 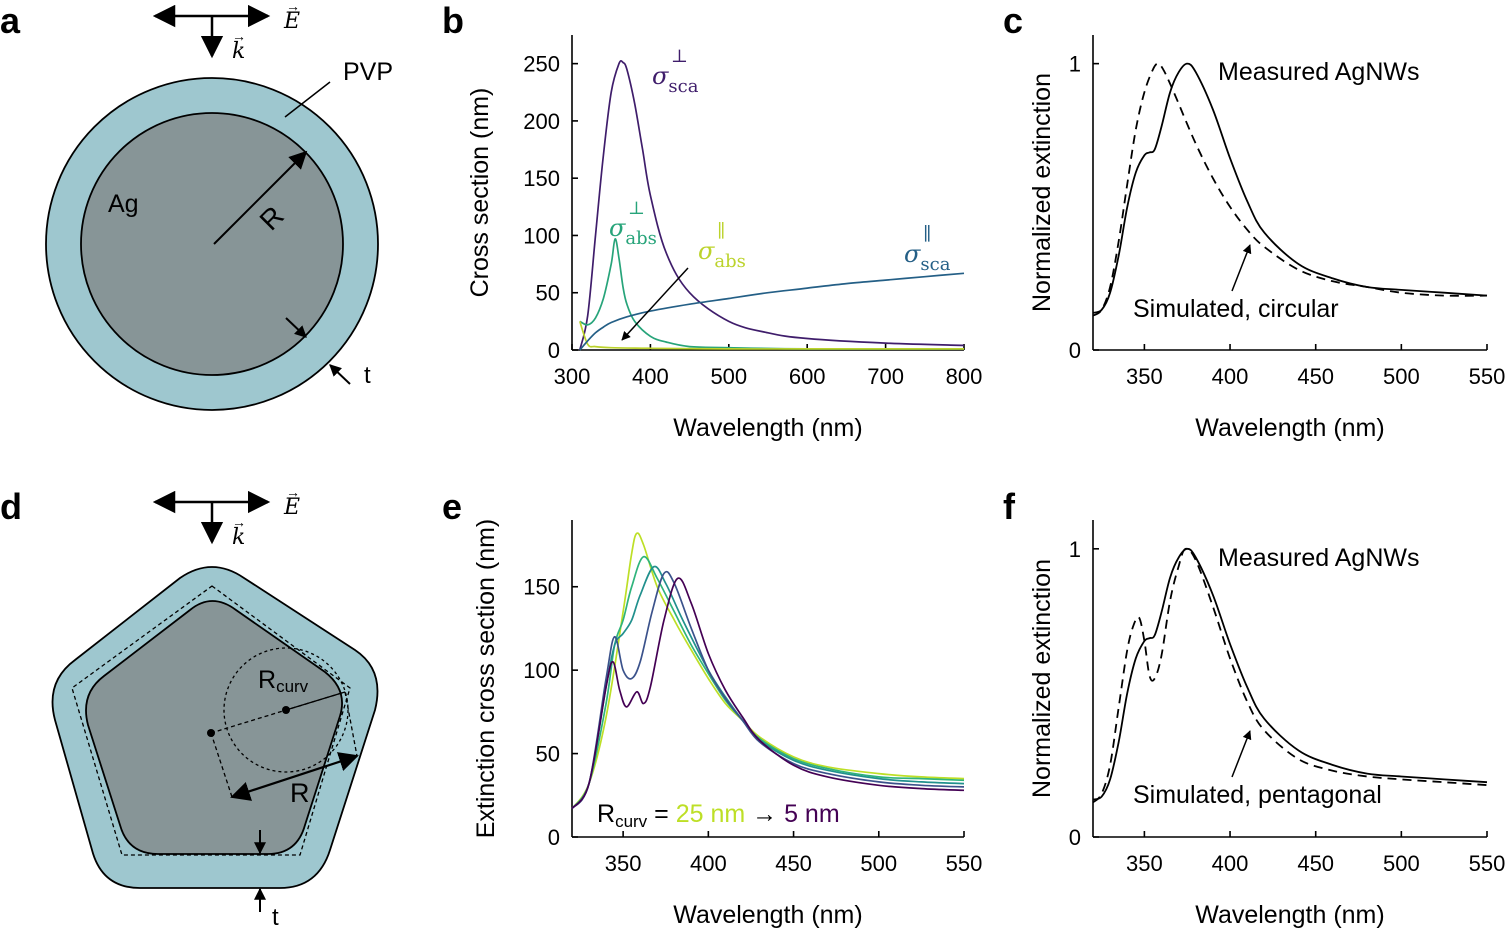 I want to click on sigma-superscript: ∥, so click(x=721, y=231).